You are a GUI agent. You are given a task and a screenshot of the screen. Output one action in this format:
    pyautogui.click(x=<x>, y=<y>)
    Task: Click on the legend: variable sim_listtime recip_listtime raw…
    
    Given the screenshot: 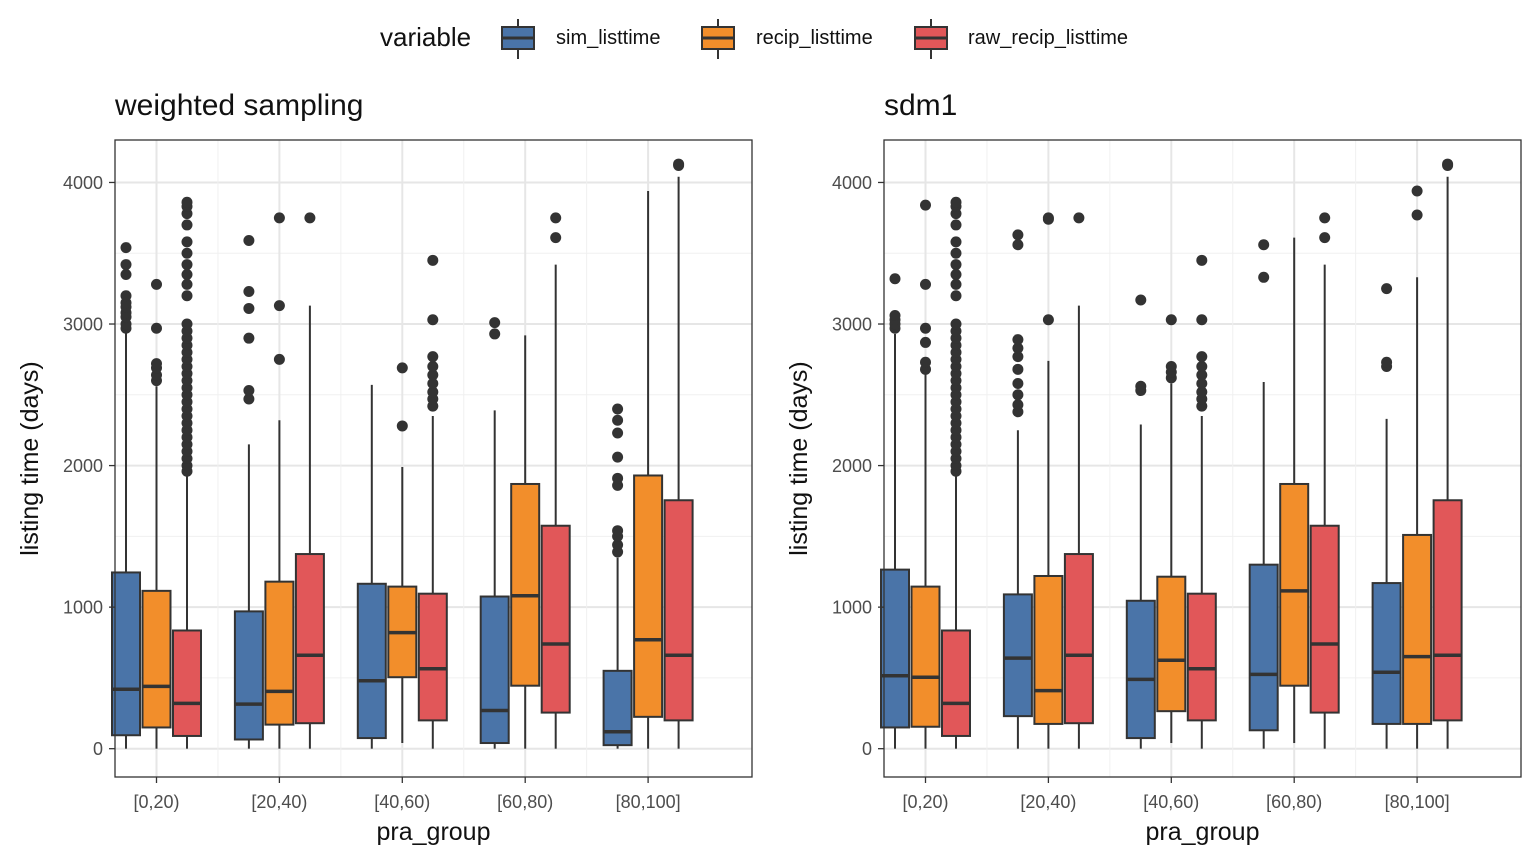 What is the action you would take?
    pyautogui.click(x=768, y=40)
    